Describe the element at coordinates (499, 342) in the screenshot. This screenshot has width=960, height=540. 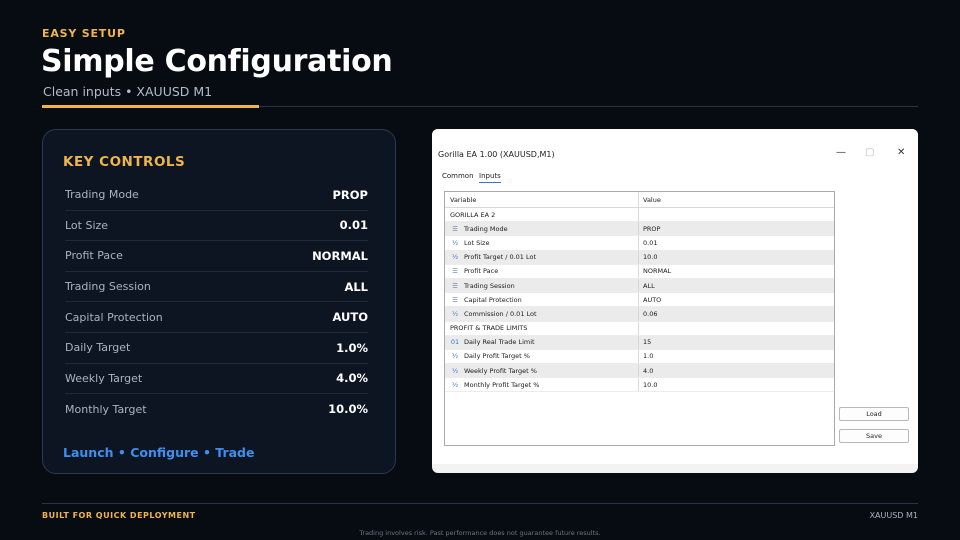
I see `input-variable-name: Daily Real Trade Limit` at that location.